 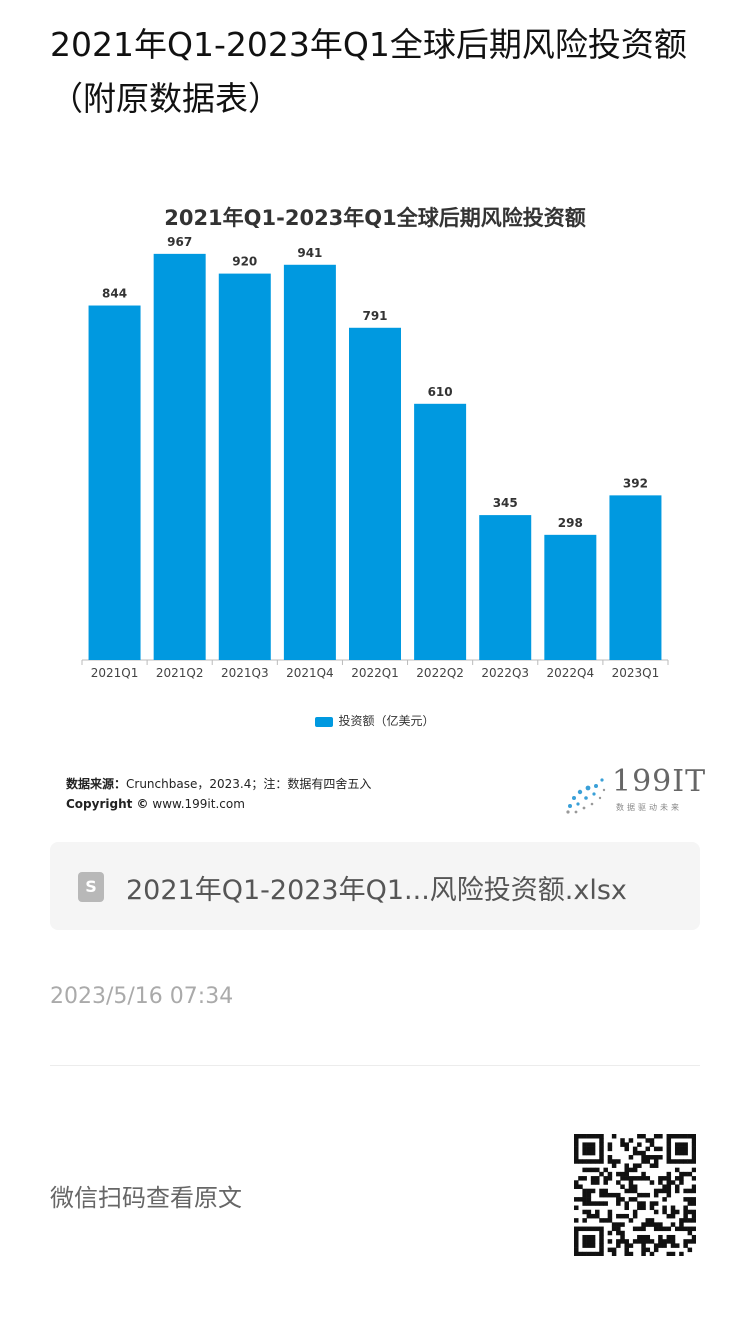 I want to click on data-label: 298, so click(x=570, y=523).